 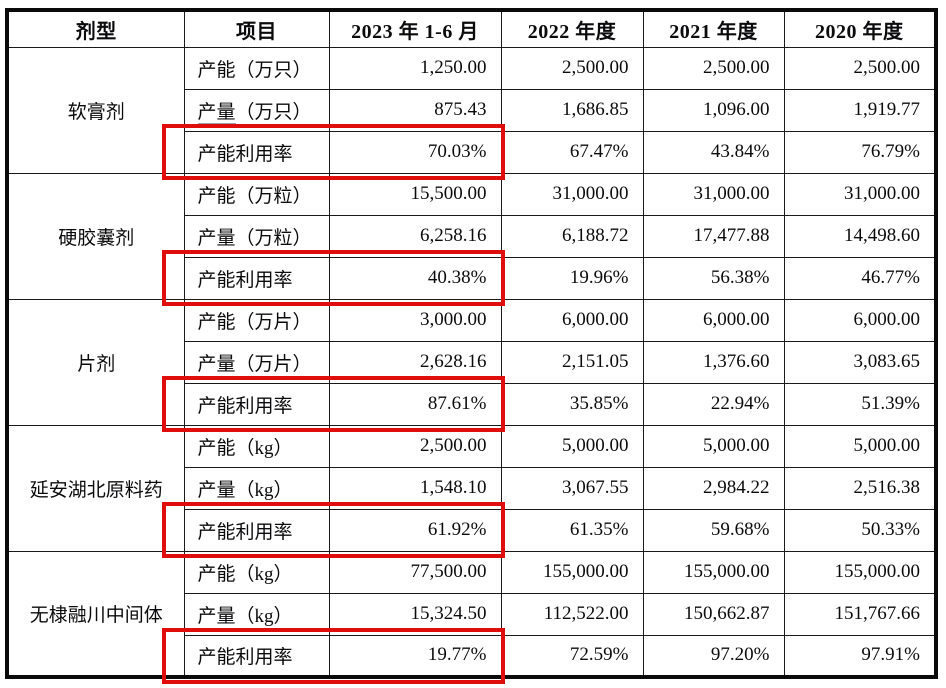 I want to click on table-row: 产能利用率 87.61% 35.85% 22.94% 51.39%, so click(x=472, y=404).